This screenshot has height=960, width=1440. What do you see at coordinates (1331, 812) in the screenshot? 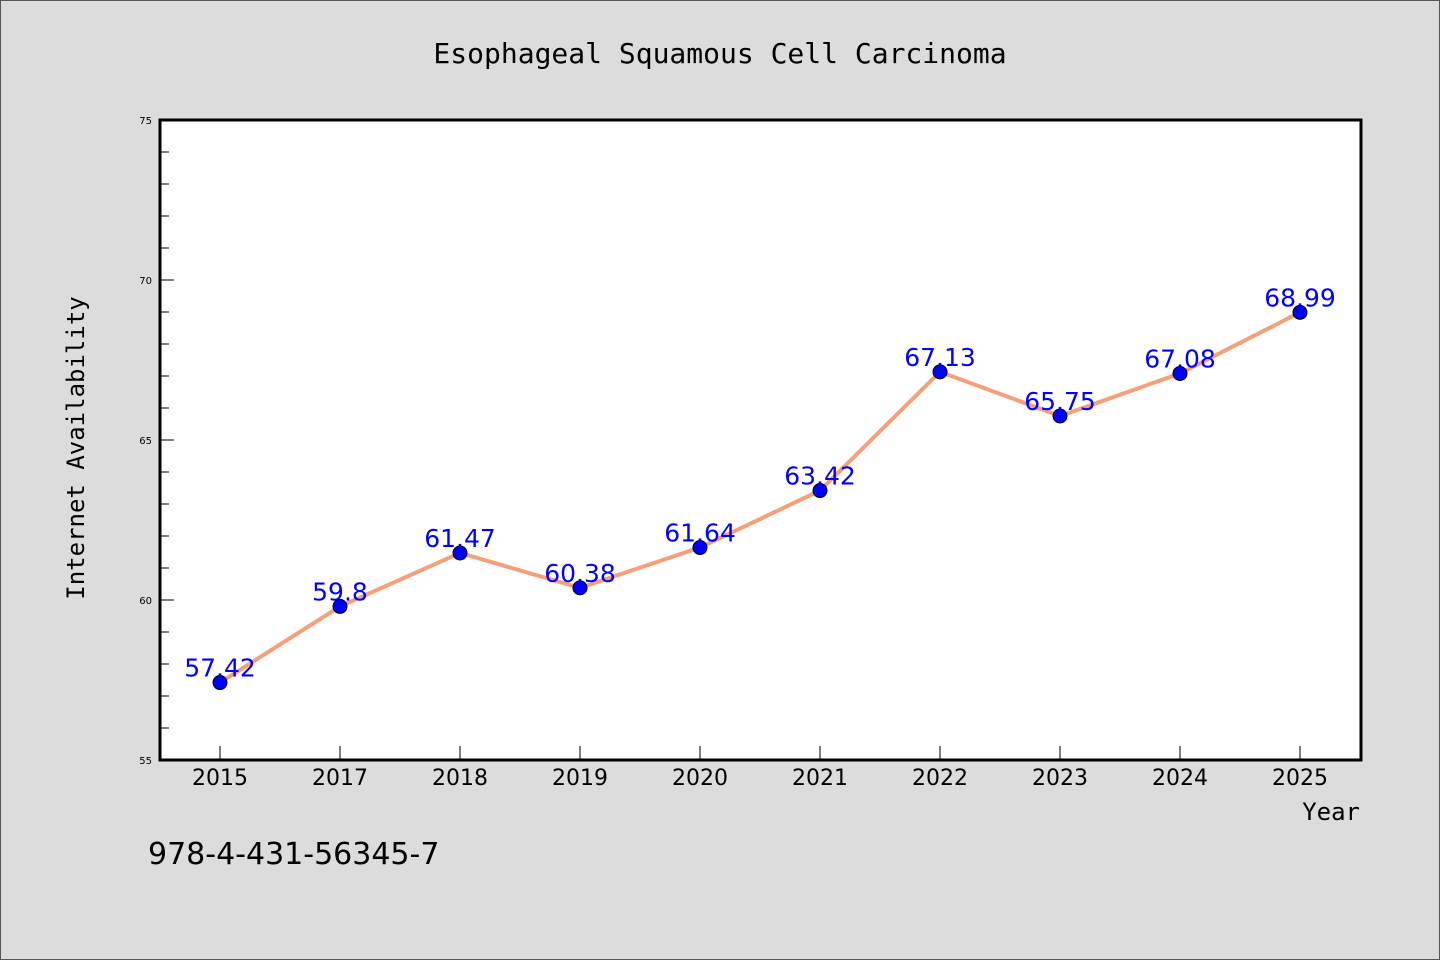
I see `x-axis-label: Year` at bounding box center [1331, 812].